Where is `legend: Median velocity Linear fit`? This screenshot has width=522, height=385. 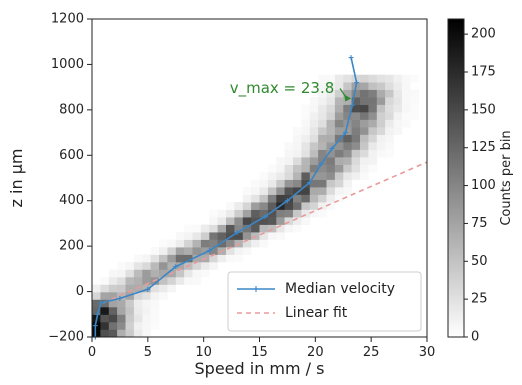 legend: Median velocity Linear fit is located at coordinates (324, 301).